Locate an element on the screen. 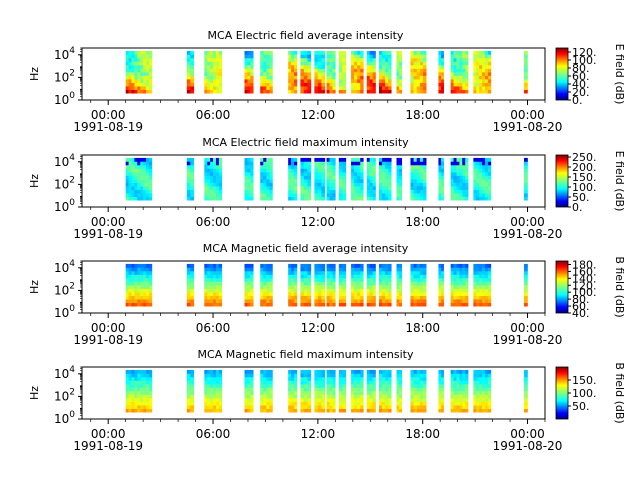  x-tick-date-label: 1991-08-19 is located at coordinates (108, 446).